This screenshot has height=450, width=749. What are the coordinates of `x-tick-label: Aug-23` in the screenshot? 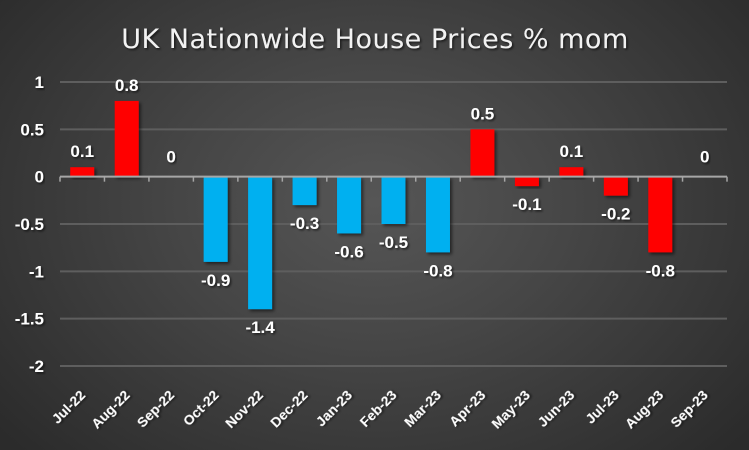 It's located at (644, 409).